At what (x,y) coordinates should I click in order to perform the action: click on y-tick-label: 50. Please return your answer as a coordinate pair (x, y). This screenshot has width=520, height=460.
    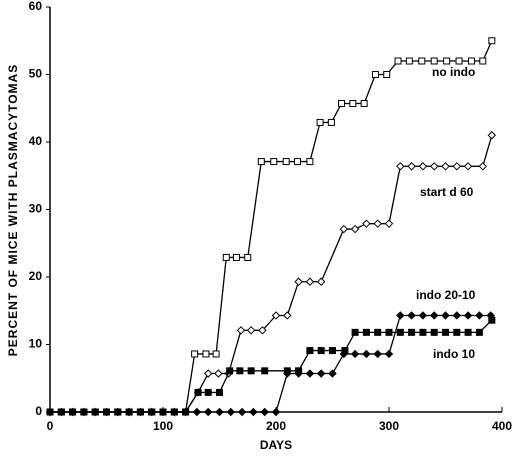
    Looking at the image, I should click on (36, 74).